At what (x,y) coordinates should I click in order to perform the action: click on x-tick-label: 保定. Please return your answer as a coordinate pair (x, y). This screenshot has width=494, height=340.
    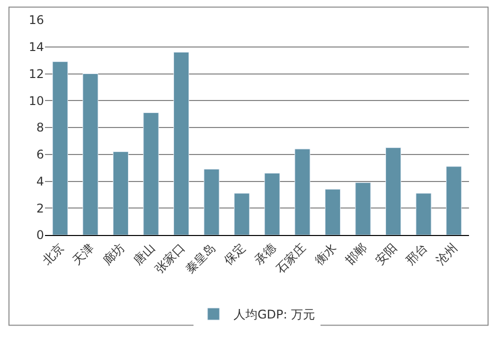
    Looking at the image, I should click on (234, 254).